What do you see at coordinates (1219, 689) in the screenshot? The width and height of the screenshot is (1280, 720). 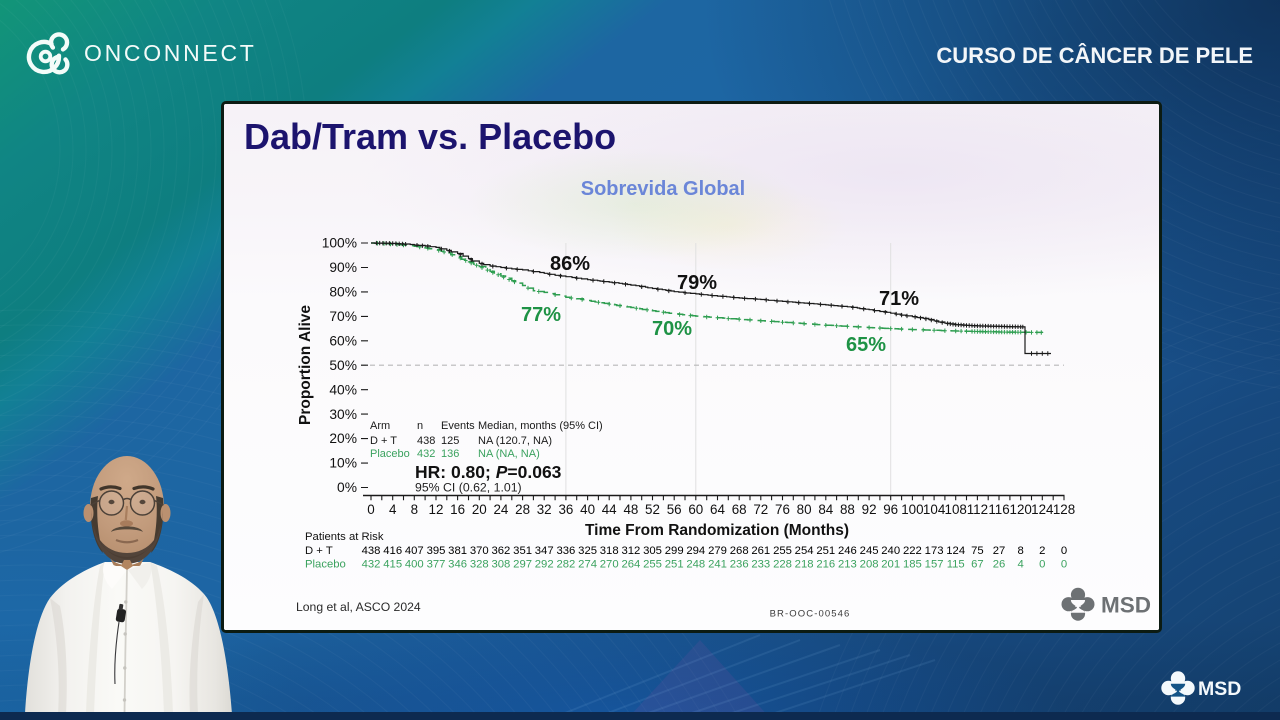 I see `svg-text: MSD` at bounding box center [1219, 689].